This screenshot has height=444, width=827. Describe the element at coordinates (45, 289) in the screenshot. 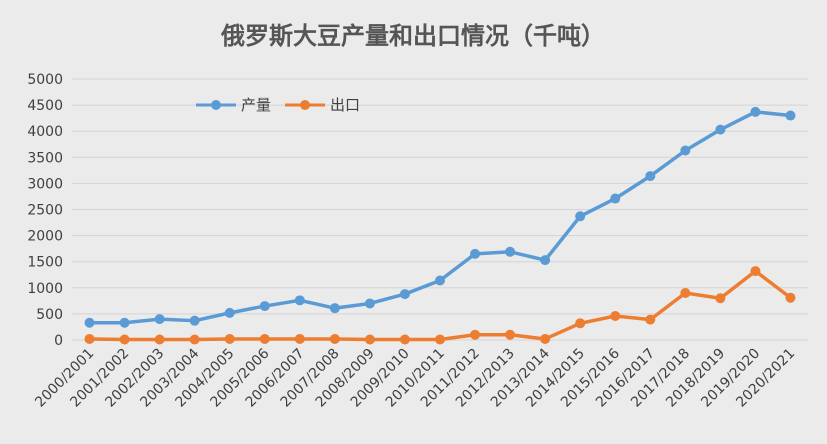

I see `y-tick-label: 1000` at that location.